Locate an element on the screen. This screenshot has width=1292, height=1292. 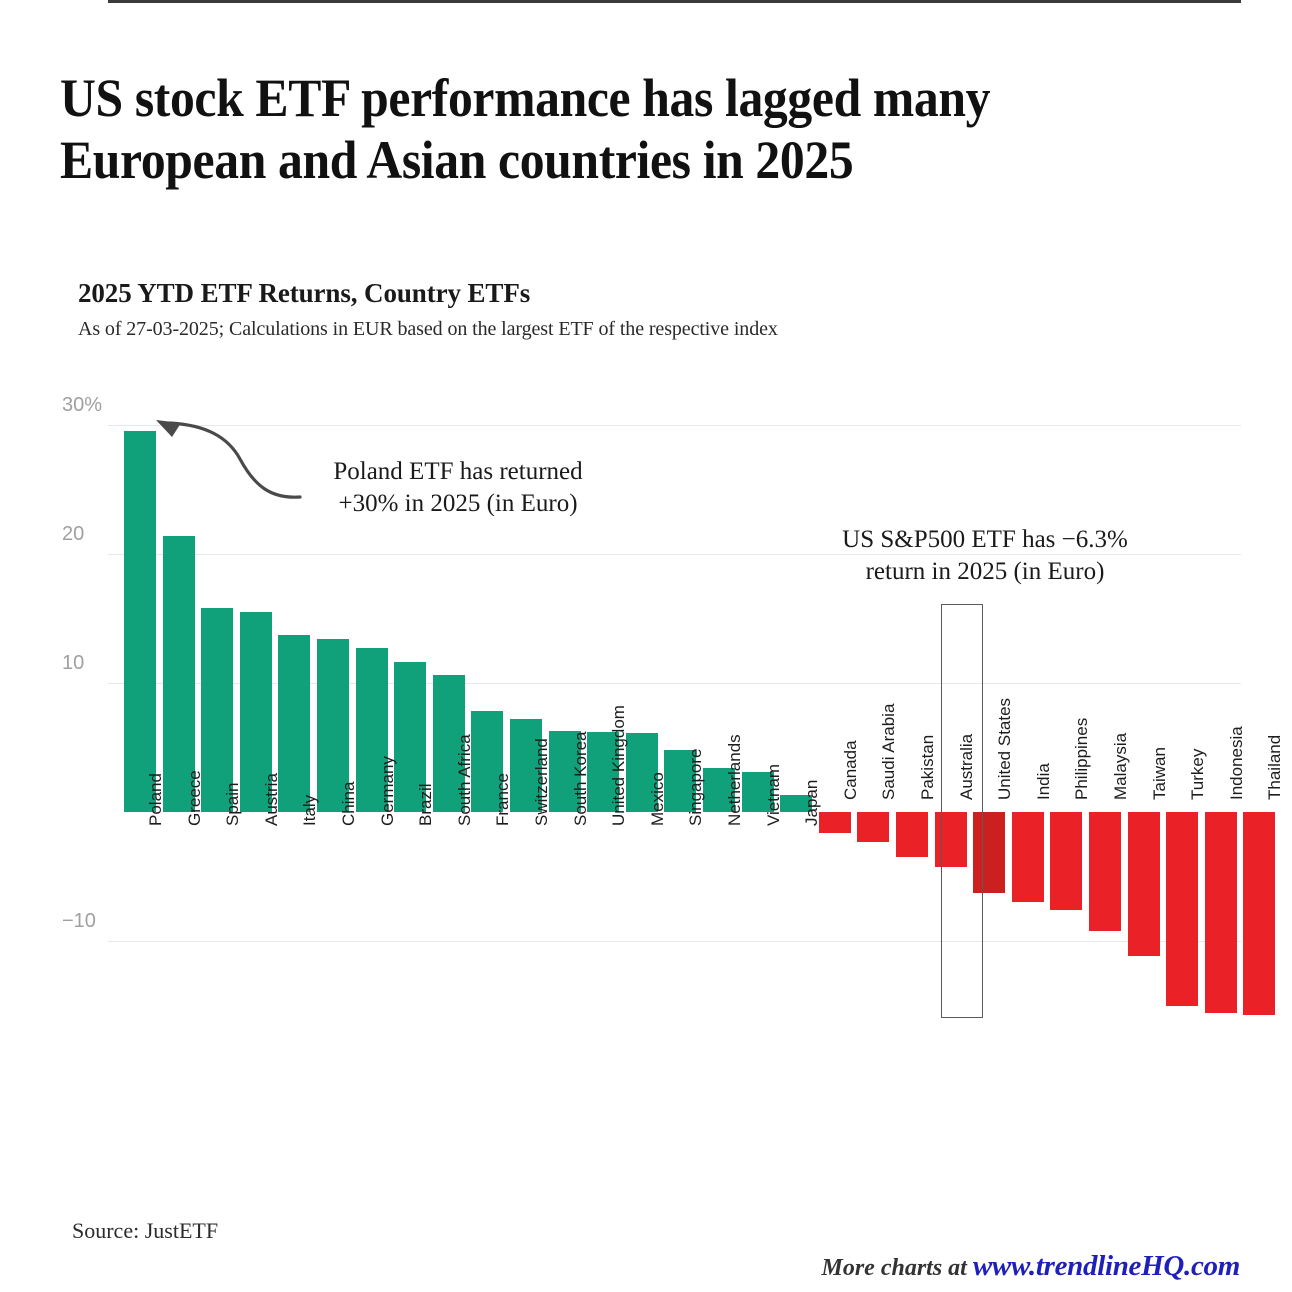
category-label-vietnam: Vietnam is located at coordinates (773, 794).